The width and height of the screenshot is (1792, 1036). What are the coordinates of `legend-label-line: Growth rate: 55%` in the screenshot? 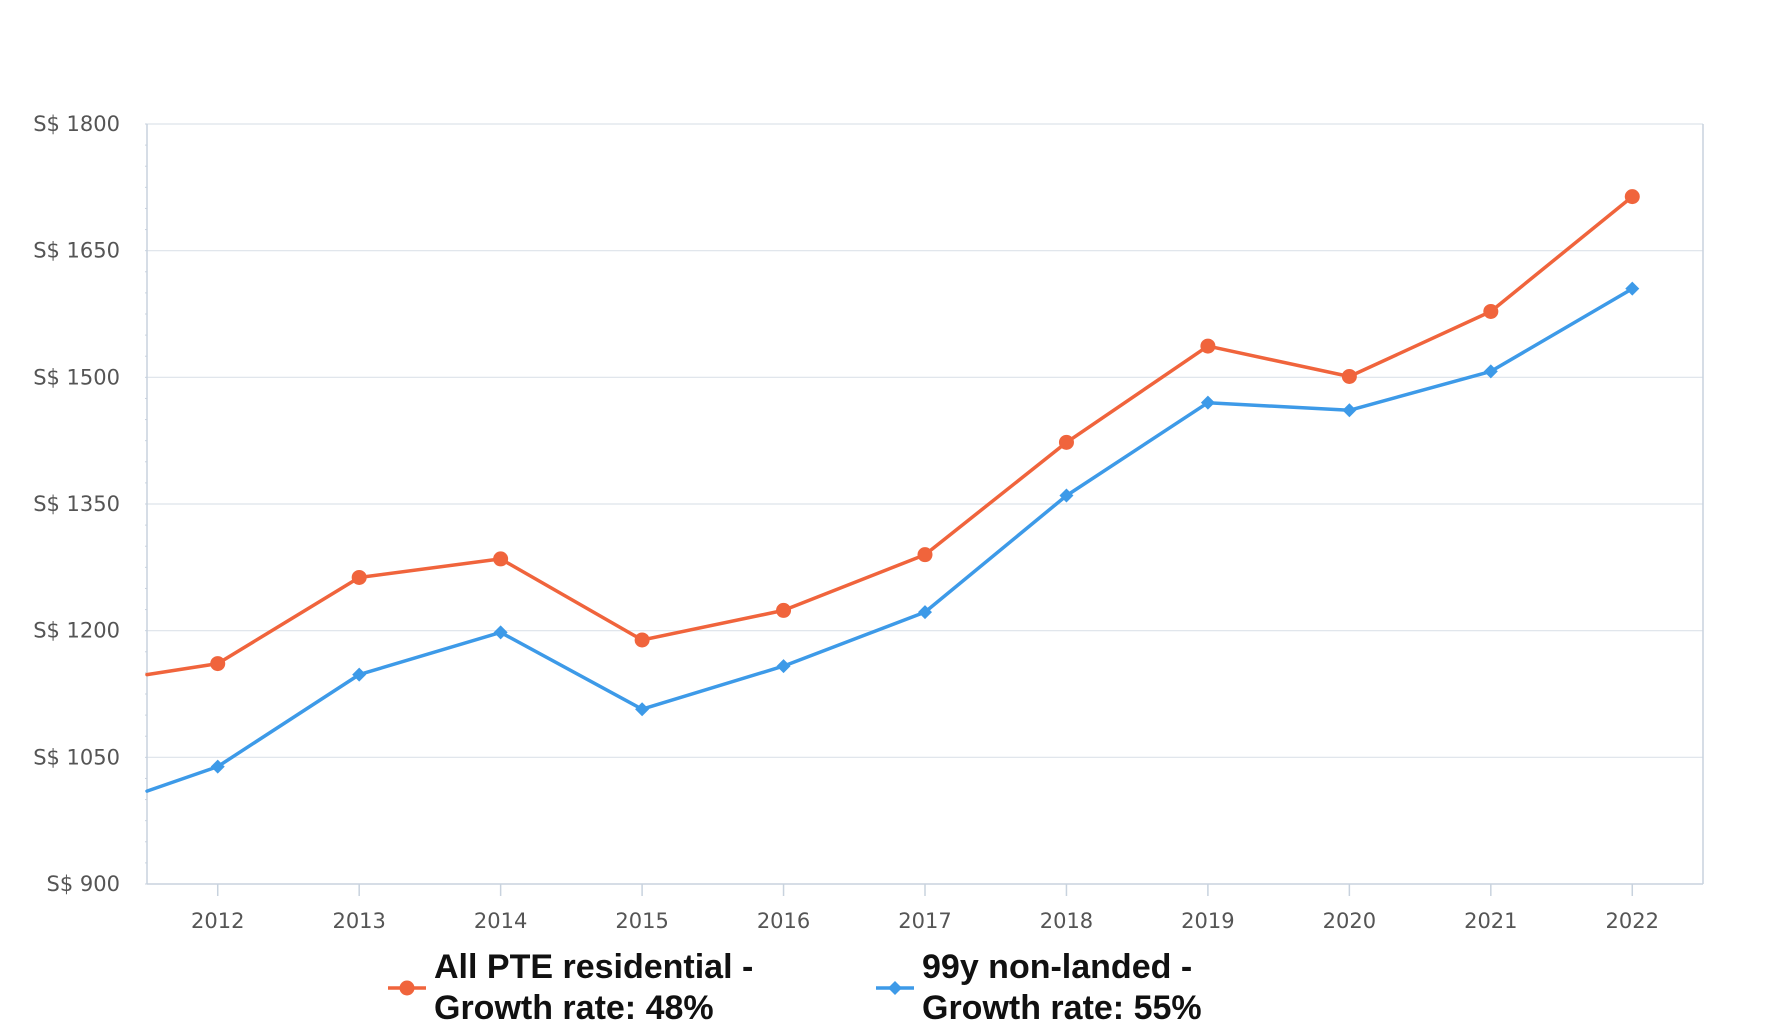 It's located at (1062, 1008).